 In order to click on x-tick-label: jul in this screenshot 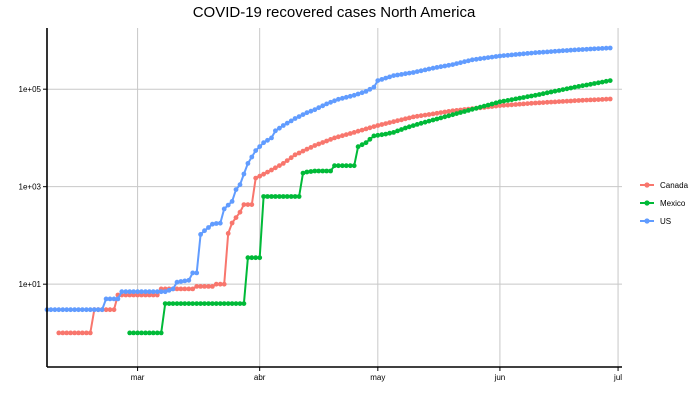, I will do `click(617, 377)`.